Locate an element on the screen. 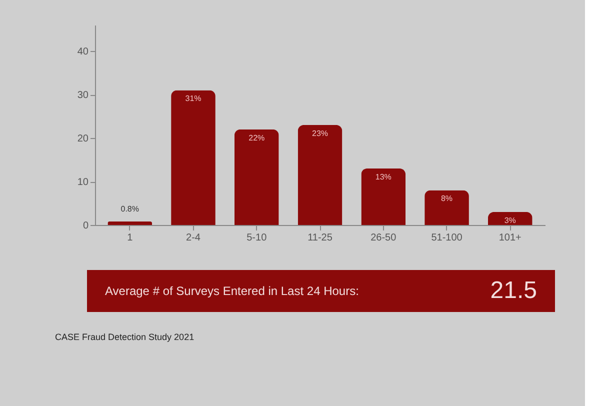  y-tick-label: 0 is located at coordinates (85, 226).